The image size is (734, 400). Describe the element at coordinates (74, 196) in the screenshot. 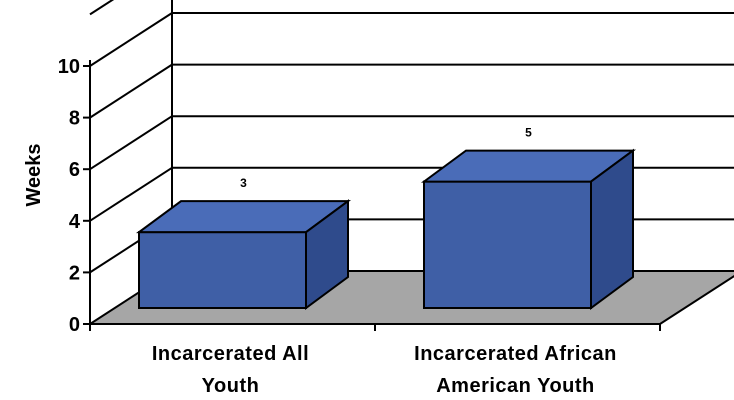

I see `y-tick-labels: 0 2 4 6 8 10` at that location.